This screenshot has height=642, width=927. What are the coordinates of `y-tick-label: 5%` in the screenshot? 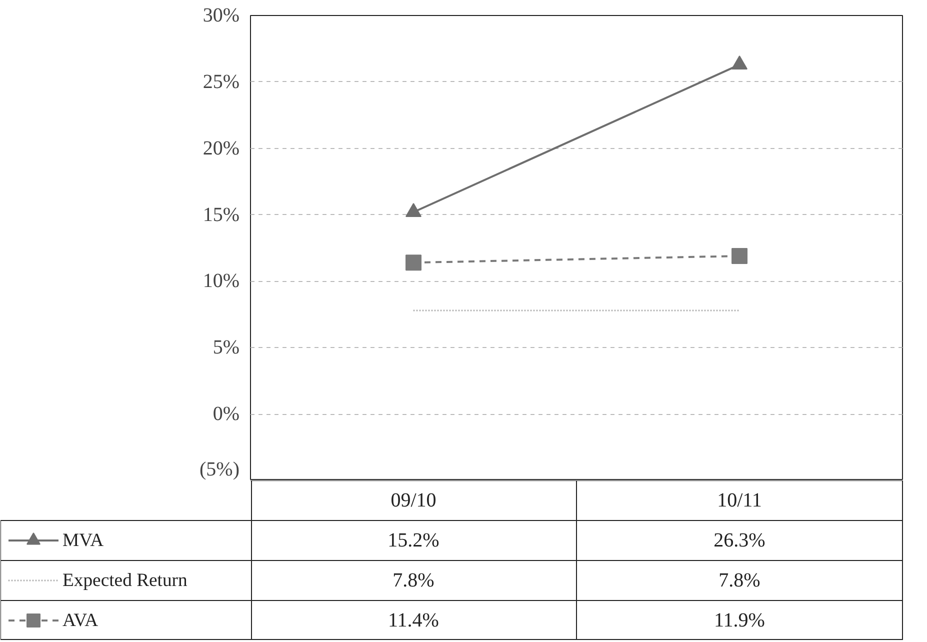 It's located at (226, 347).